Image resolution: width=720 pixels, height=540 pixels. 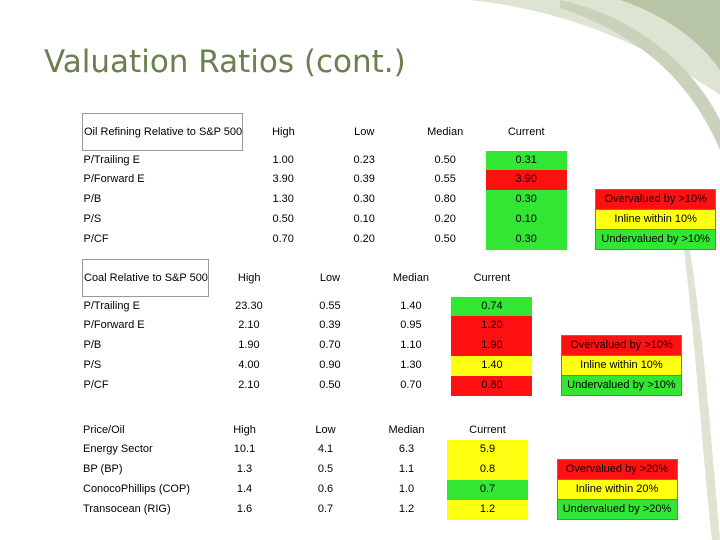 I want to click on row-label: Energy Sector, so click(x=118, y=449).